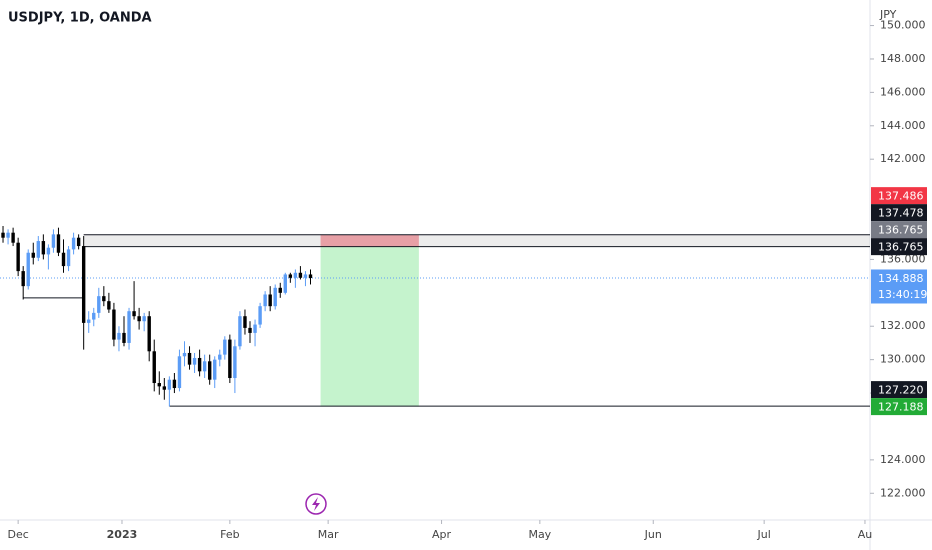  What do you see at coordinates (80, 18) in the screenshot?
I see `chart-title: USDJPY, 1D, OANDA` at bounding box center [80, 18].